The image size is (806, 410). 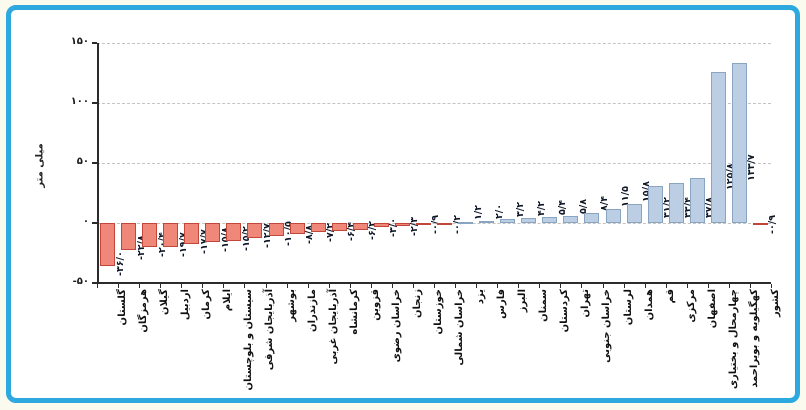 I want to click on bar-value-label: -۷/۲, so click(x=331, y=232).